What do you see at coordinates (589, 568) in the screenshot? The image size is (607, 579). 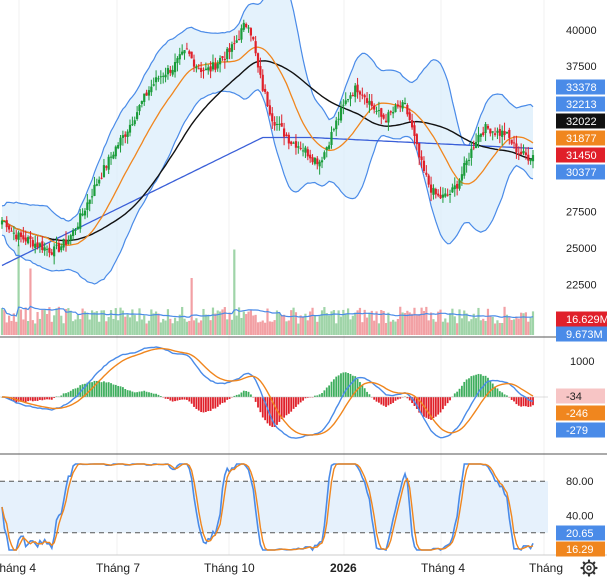 I see `gear-icon` at bounding box center [589, 568].